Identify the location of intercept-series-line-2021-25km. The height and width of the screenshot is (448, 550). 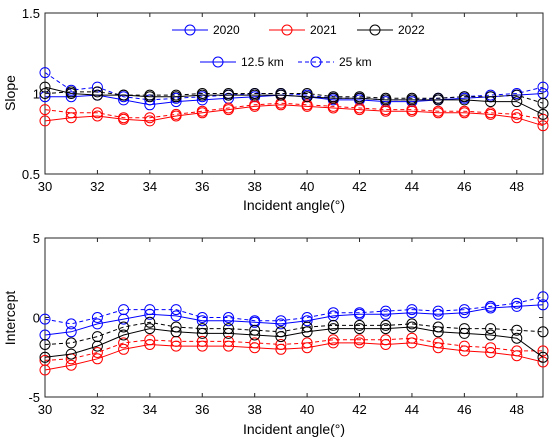
(293, 349).